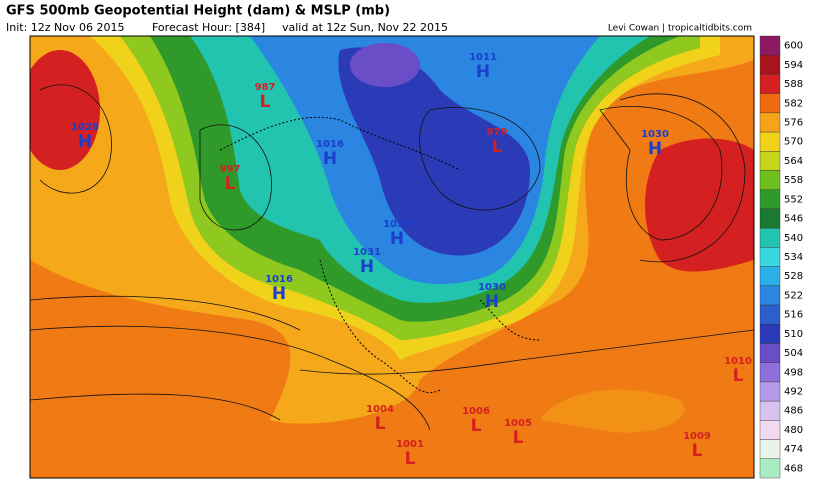 This screenshot has width=820, height=498. I want to click on colorbar-label: 504, so click(793, 353).